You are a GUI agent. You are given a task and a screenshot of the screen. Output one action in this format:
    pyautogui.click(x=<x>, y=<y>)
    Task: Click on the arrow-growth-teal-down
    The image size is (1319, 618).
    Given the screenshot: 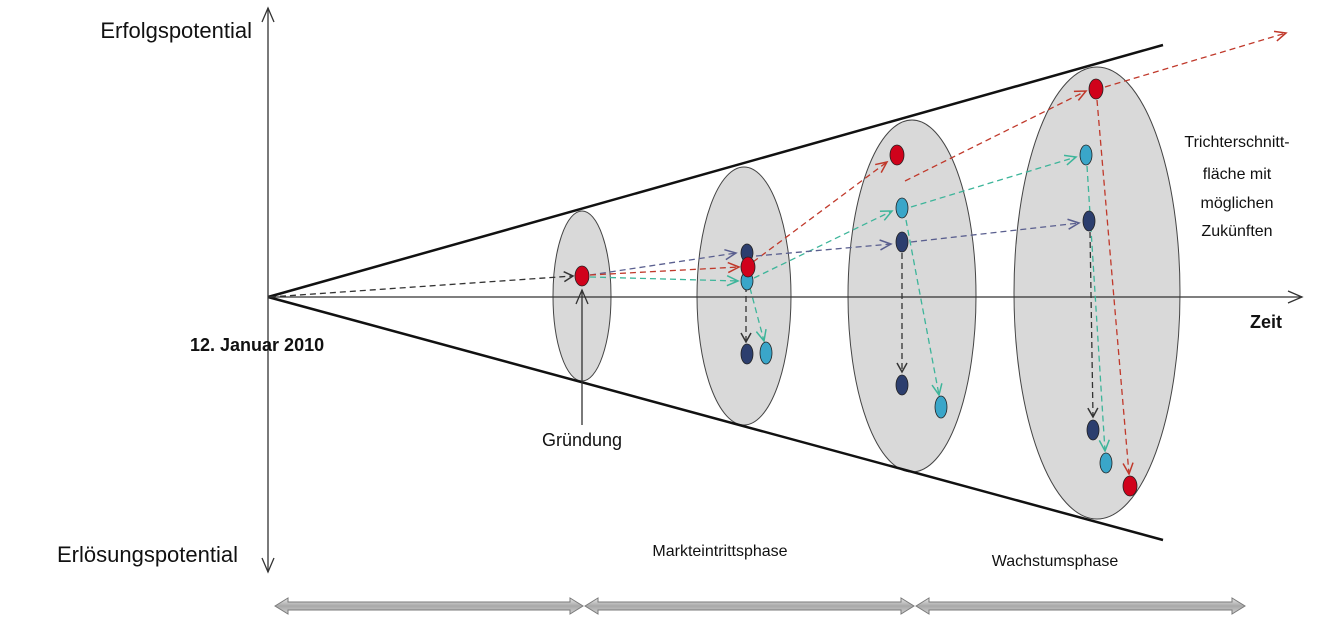 What is the action you would take?
    pyautogui.click(x=1098, y=309)
    